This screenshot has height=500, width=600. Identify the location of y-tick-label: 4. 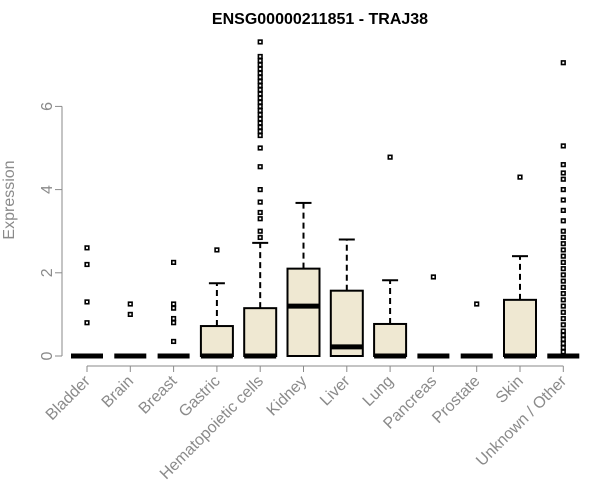
(47, 189).